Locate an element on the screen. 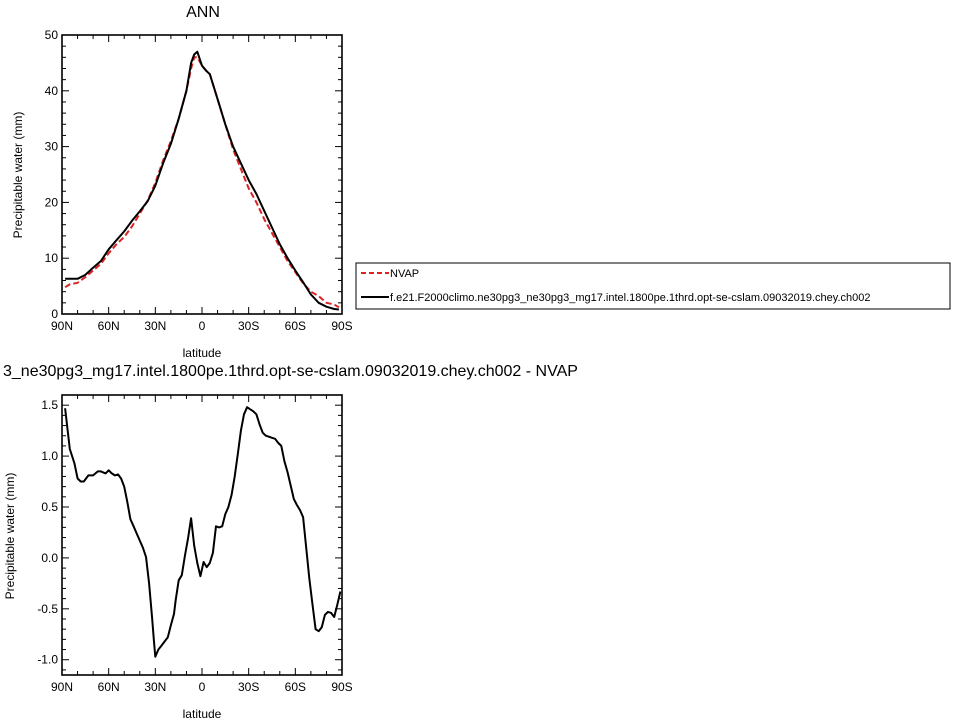 This screenshot has width=957, height=724. panel-top-x-tick-label: 30N is located at coordinates (155, 326).